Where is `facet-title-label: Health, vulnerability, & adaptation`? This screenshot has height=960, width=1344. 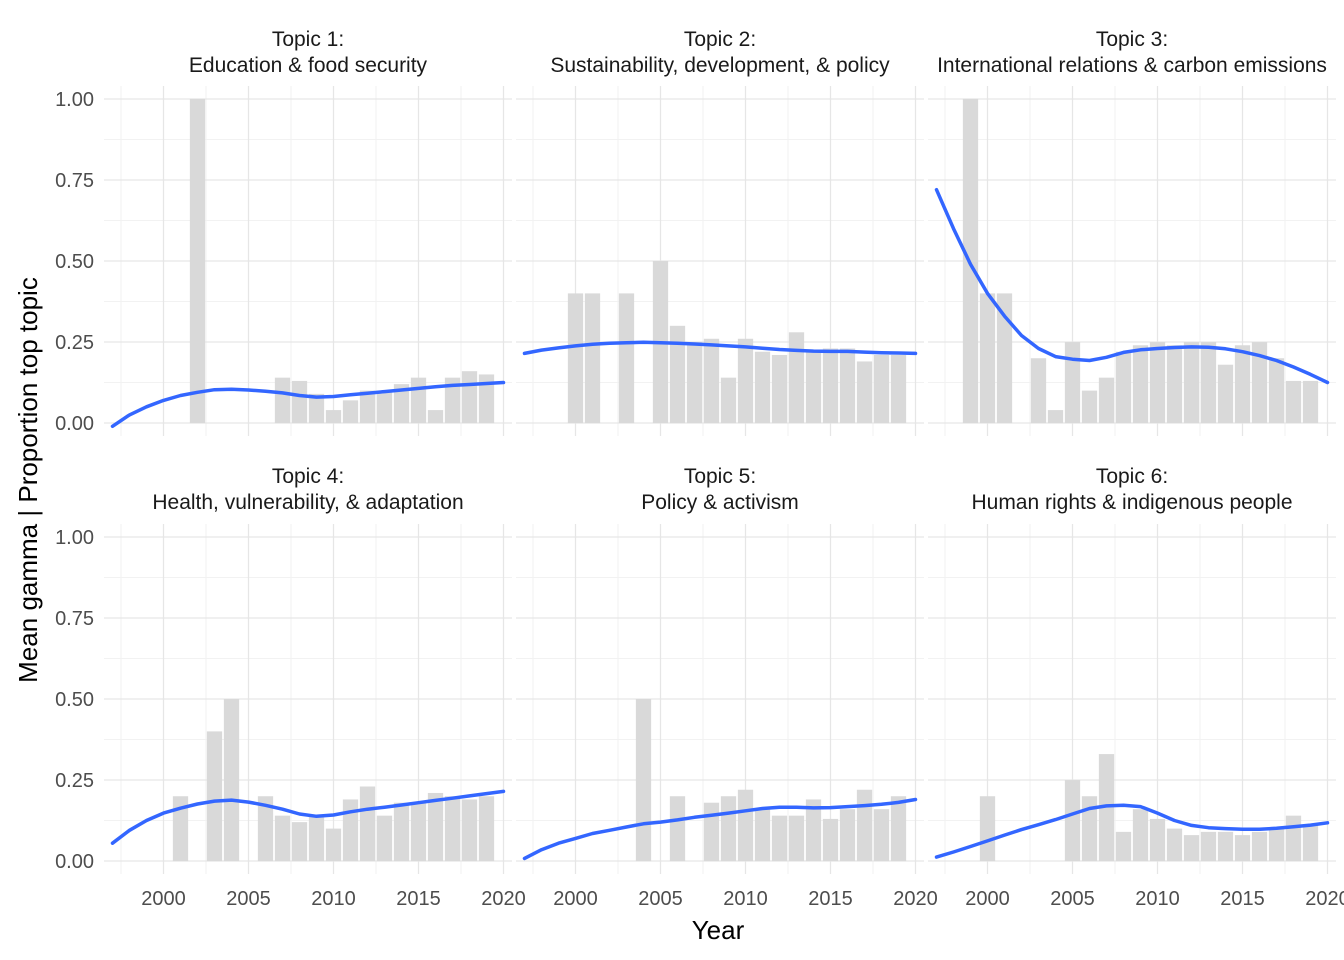 facet-title-label: Health, vulnerability, & adaptation is located at coordinates (307, 502).